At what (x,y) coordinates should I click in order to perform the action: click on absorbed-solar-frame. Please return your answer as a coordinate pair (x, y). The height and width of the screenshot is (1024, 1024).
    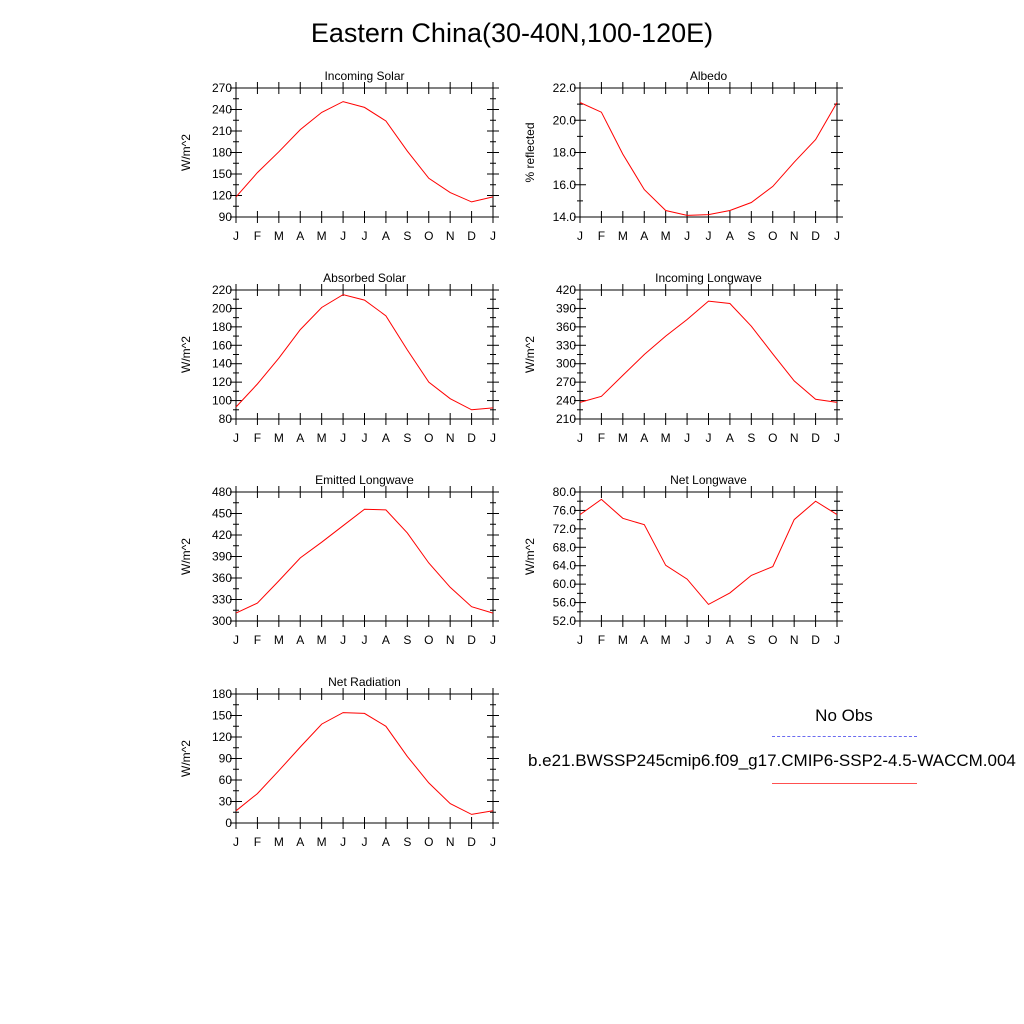
    Looking at the image, I should click on (364, 354).